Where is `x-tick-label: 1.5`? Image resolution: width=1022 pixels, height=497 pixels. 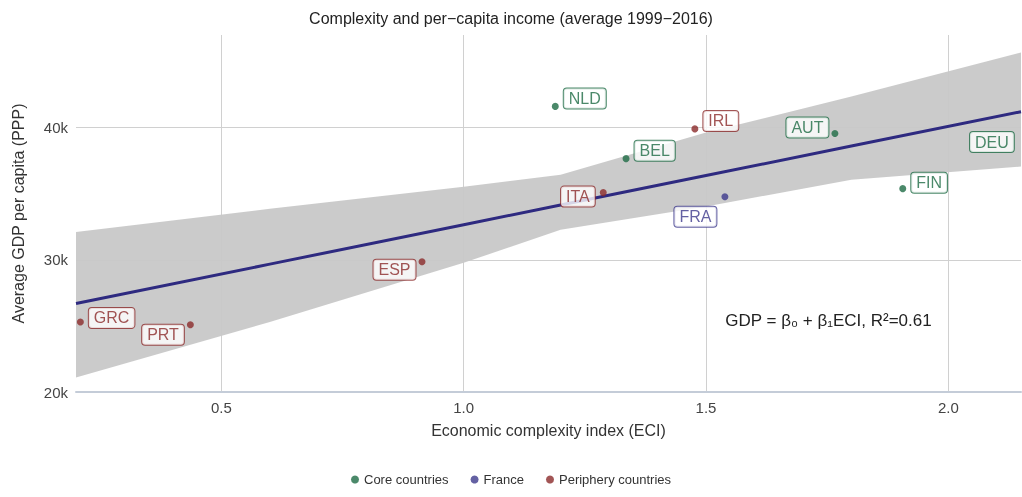 x-tick-label: 1.5 is located at coordinates (706, 407).